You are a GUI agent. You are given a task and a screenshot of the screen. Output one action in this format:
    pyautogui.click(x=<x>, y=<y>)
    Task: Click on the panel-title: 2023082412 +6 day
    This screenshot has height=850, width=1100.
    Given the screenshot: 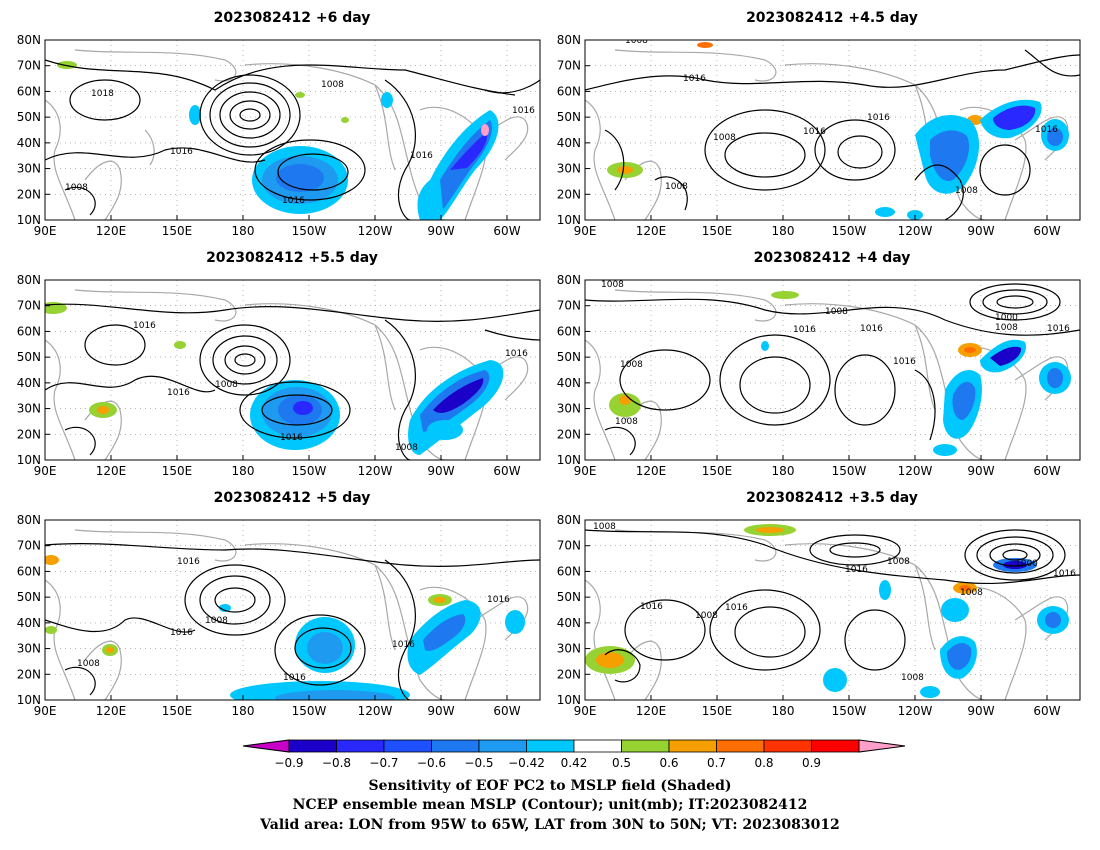 What is the action you would take?
    pyautogui.click(x=292, y=18)
    